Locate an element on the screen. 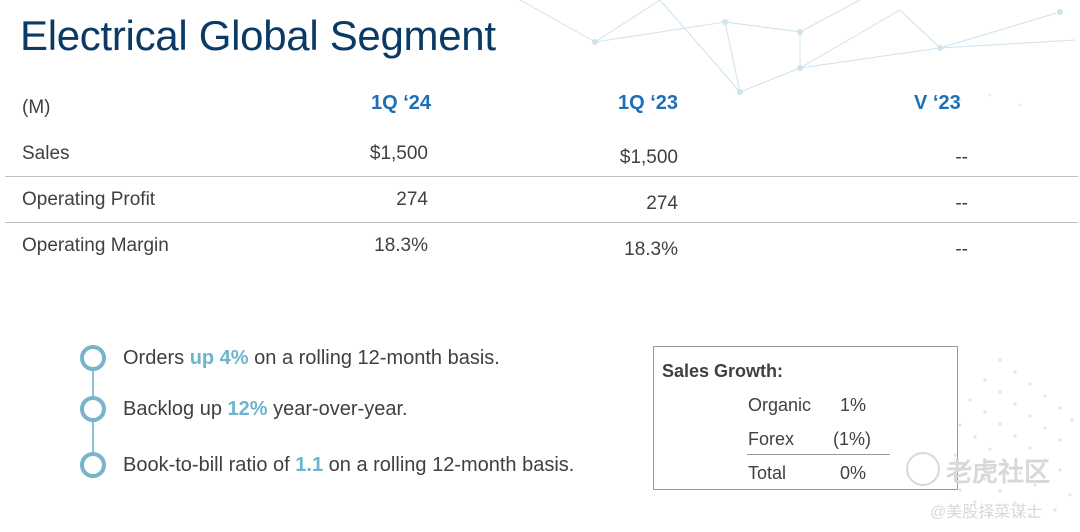  operating-margin-1q24: 18.3% is located at coordinates (401, 245).